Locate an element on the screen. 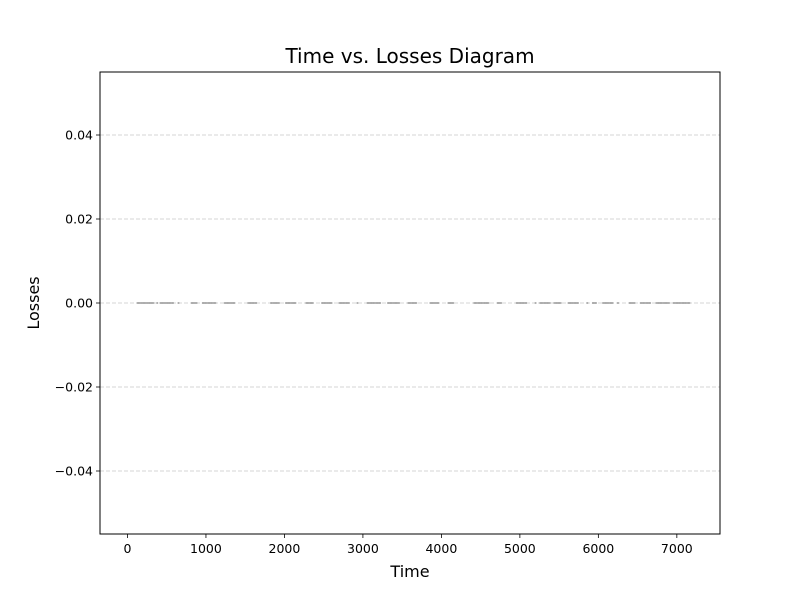  x-tick-label: 0 is located at coordinates (127, 548).